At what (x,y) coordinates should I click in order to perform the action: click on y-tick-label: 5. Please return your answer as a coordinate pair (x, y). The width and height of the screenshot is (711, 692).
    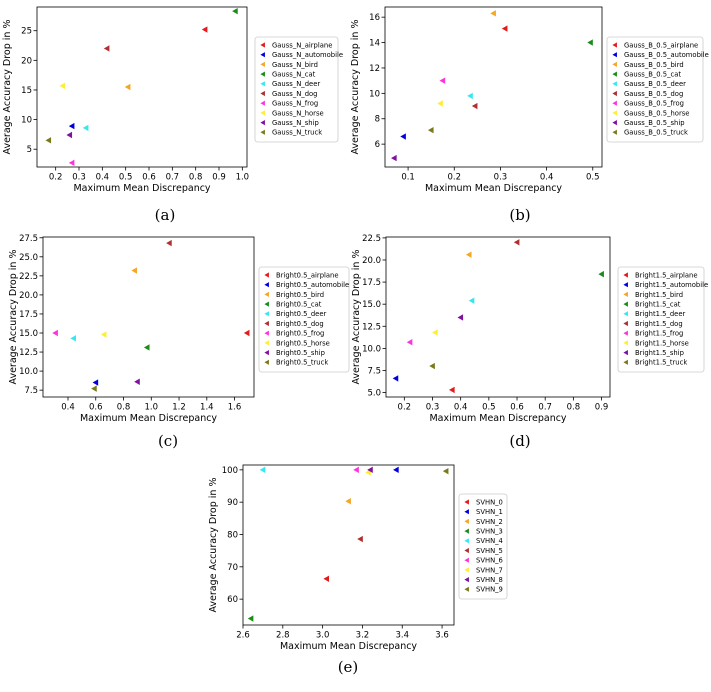
    Looking at the image, I should click on (29, 150).